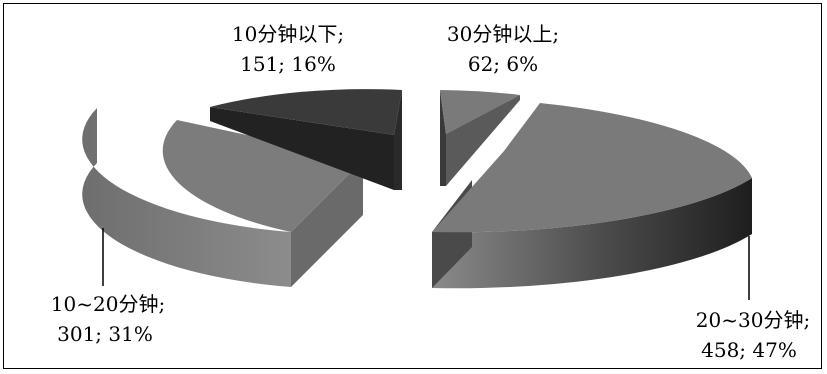 The height and width of the screenshot is (374, 827). I want to click on slice-20-30min-top, so click(592, 168).